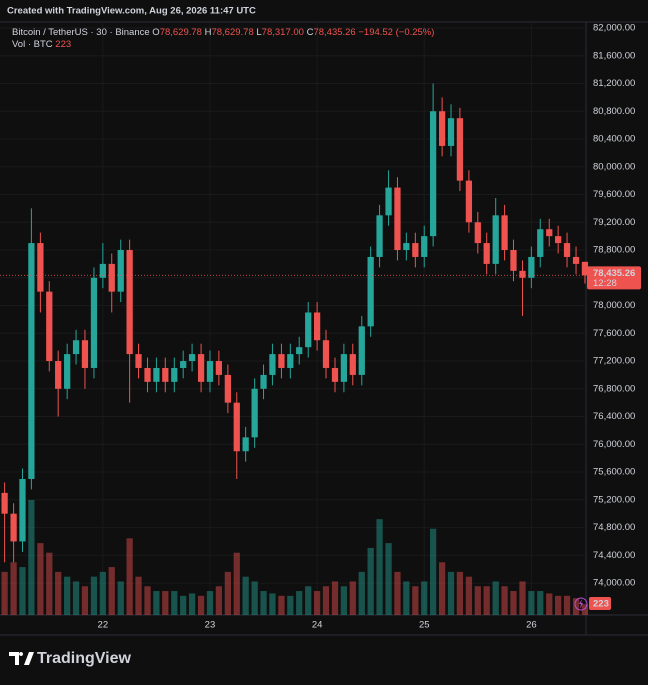 This screenshot has width=648, height=685. Describe the element at coordinates (614, 139) in the screenshot. I see `y-tick-label: 80,400.00` at that location.